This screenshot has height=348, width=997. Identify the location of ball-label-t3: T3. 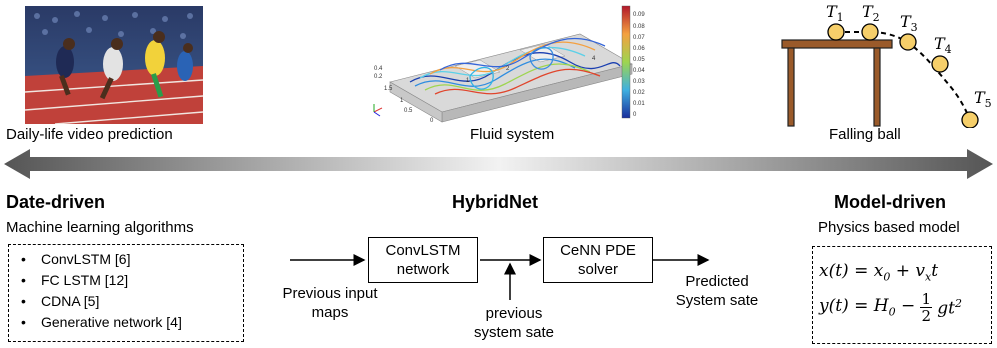
(909, 23).